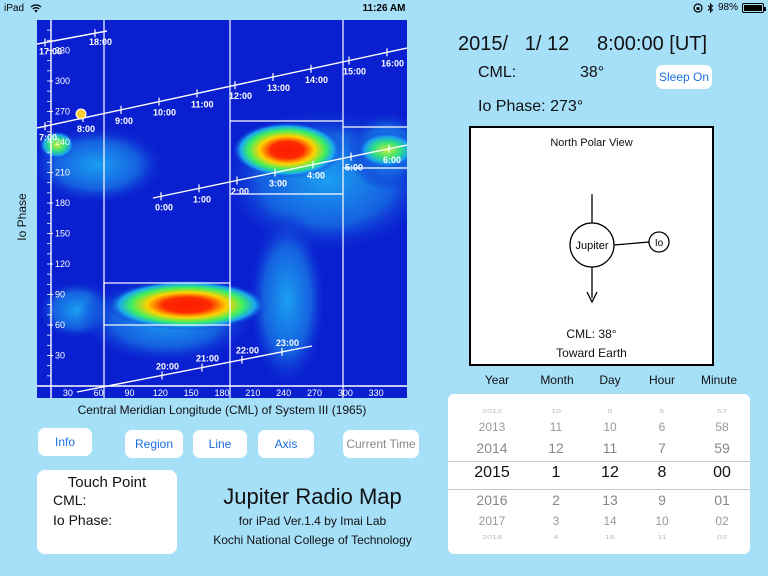  Describe the element at coordinates (100, 42) in the screenshot. I see `time-label: 18:00` at that location.